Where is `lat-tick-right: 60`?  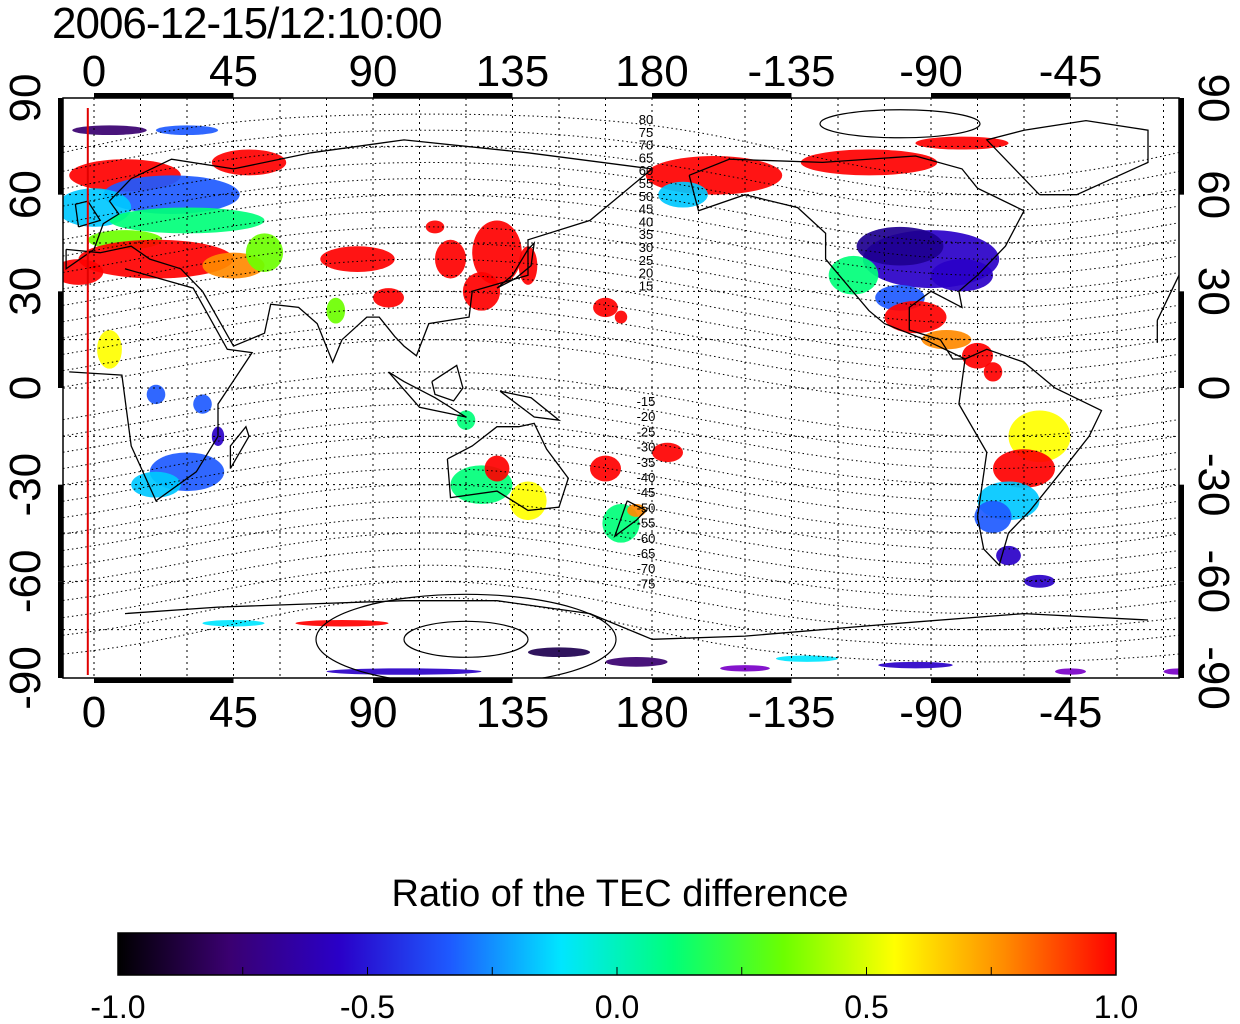
lat-tick-right: 60 is located at coordinates (1213, 194).